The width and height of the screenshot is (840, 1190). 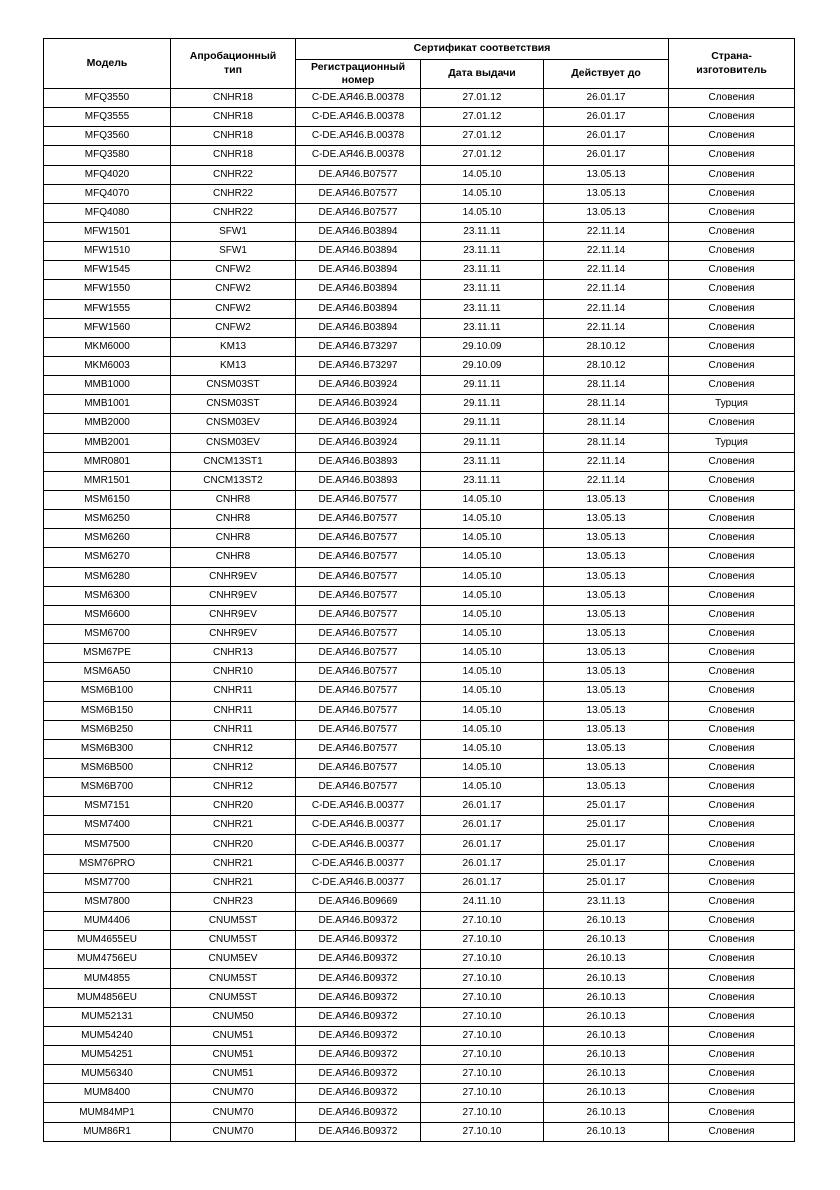 What do you see at coordinates (107, 63) in the screenshot?
I see `col-header-model: Модель` at bounding box center [107, 63].